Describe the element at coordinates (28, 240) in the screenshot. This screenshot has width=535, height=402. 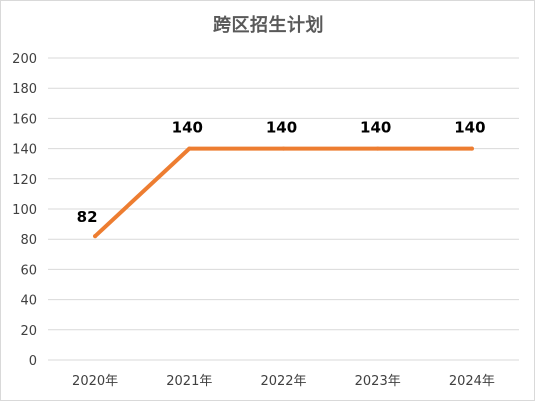
I see `y-tick-label: 80` at that location.